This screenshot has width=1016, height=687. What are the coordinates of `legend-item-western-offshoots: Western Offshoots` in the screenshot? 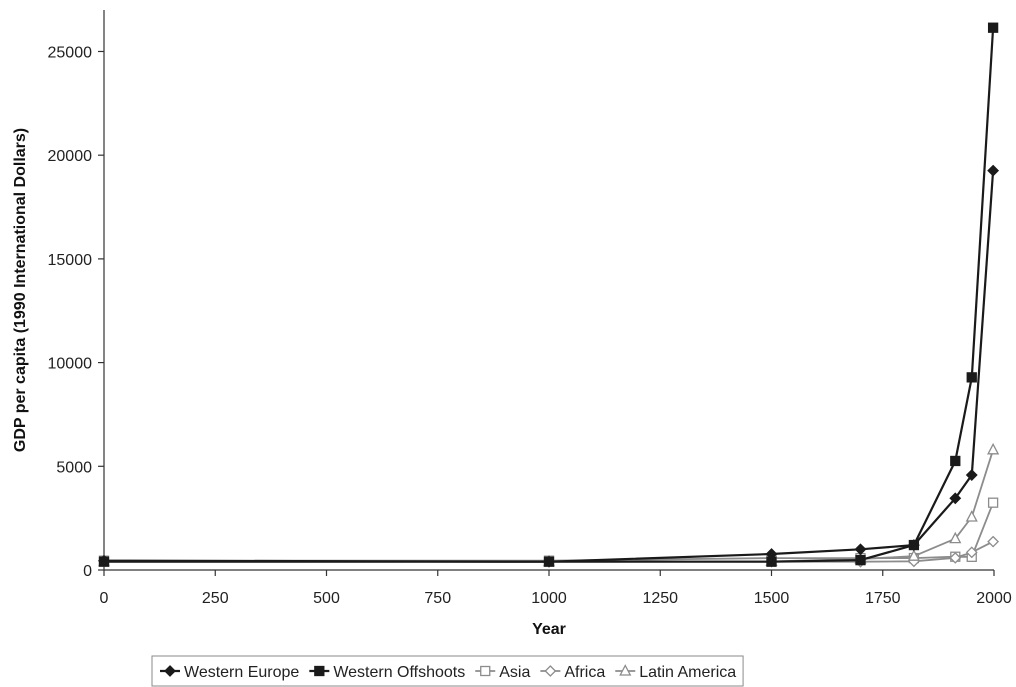 It's located at (387, 672).